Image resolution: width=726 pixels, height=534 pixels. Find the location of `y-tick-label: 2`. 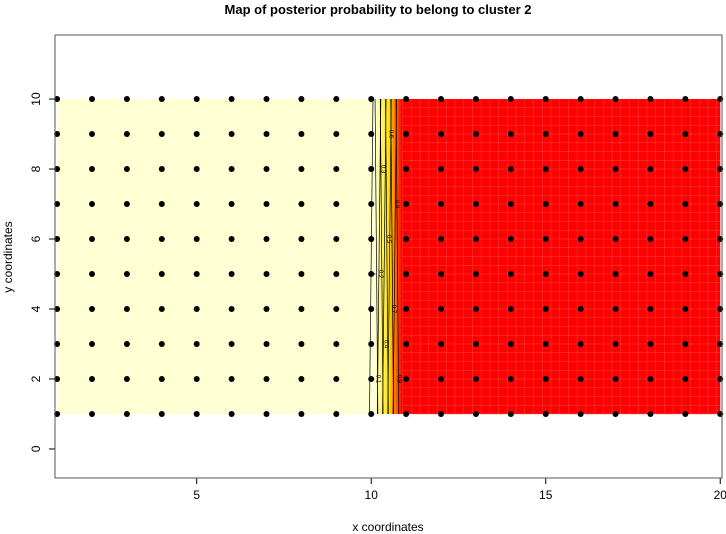

y-tick-label: 2 is located at coordinates (36, 378).